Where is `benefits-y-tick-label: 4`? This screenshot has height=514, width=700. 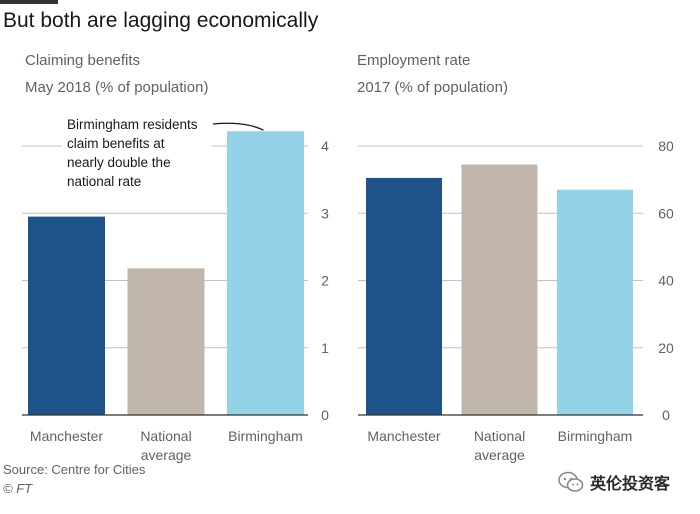 benefits-y-tick-label: 4 is located at coordinates (325, 146).